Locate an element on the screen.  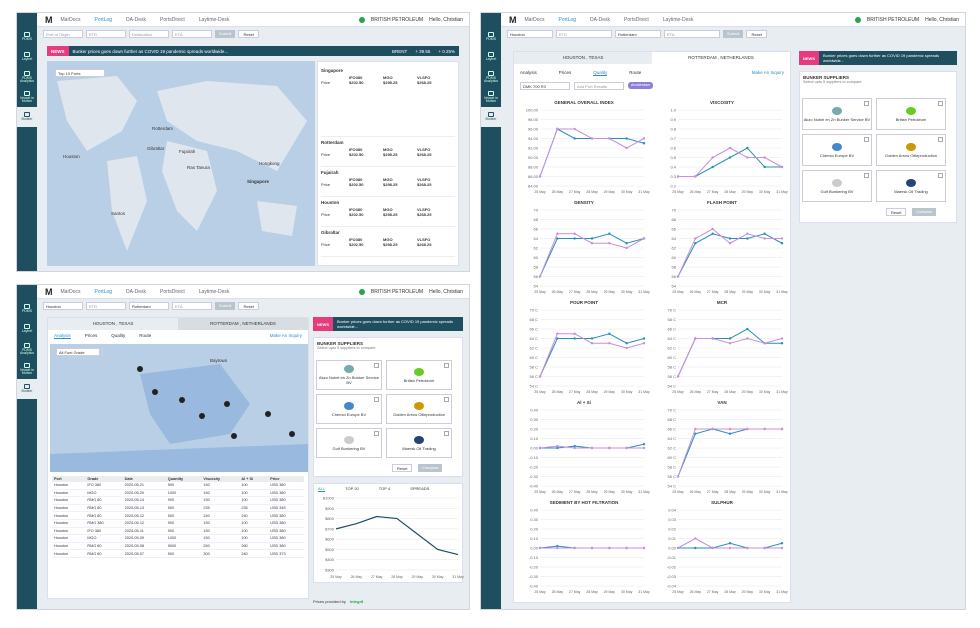
submit-button: Submit is located at coordinates (225, 305).